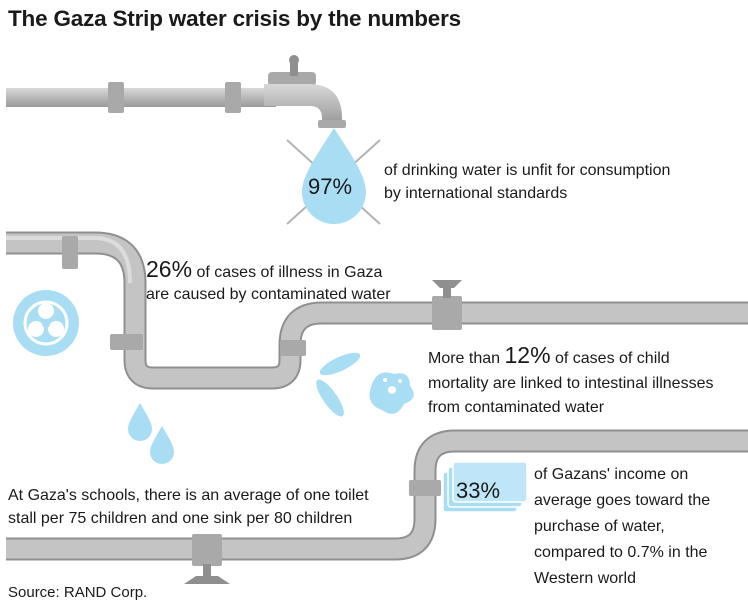 The image size is (748, 616). I want to click on stat-illness-line-1: 26% of cases of illness in Gaza, so click(264, 271).